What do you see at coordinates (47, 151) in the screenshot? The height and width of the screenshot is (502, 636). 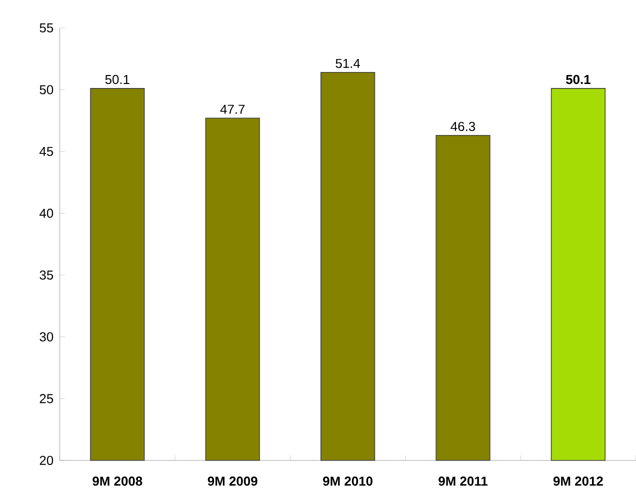 I see `y-tick-label: 45` at bounding box center [47, 151].